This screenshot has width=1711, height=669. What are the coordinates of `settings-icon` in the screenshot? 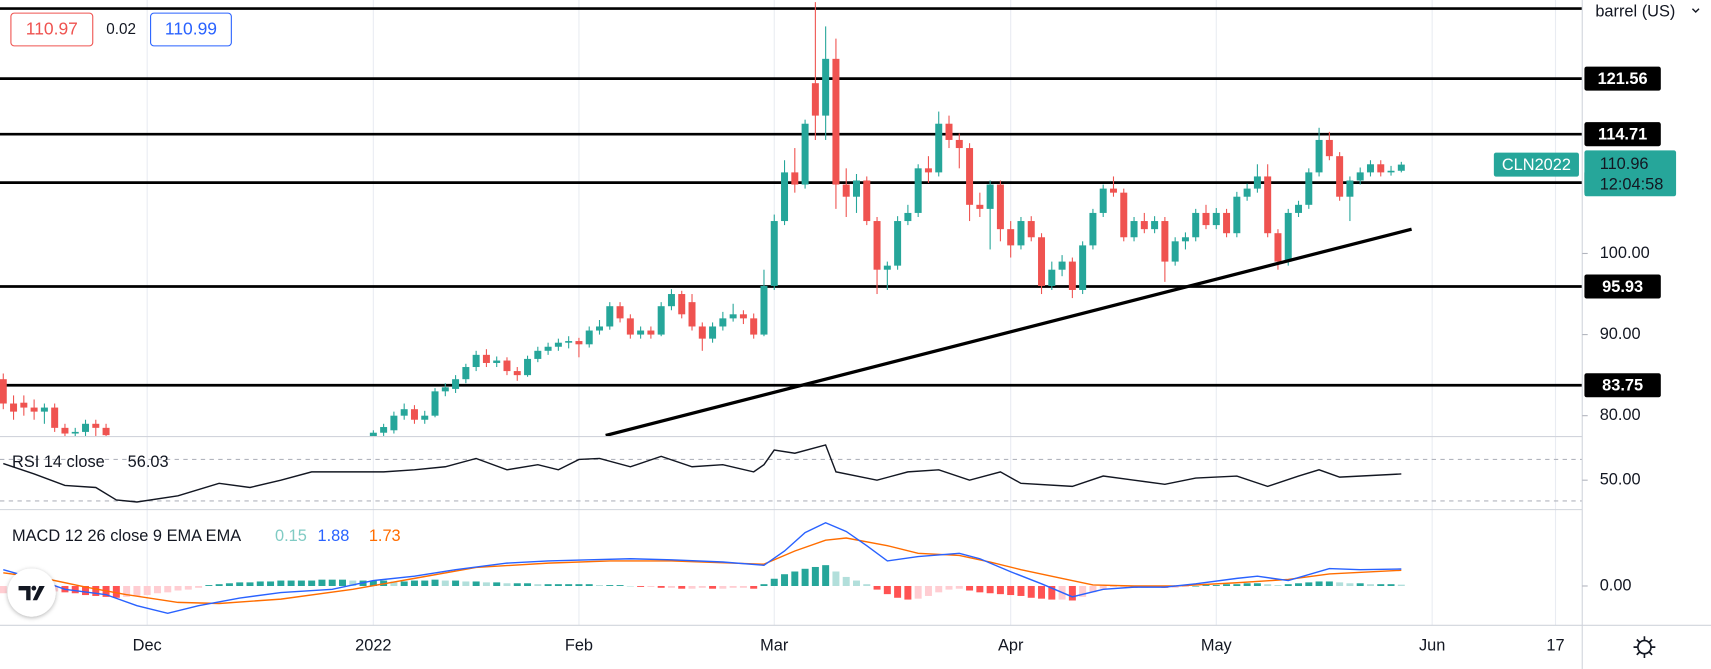 It's located at (1644, 647).